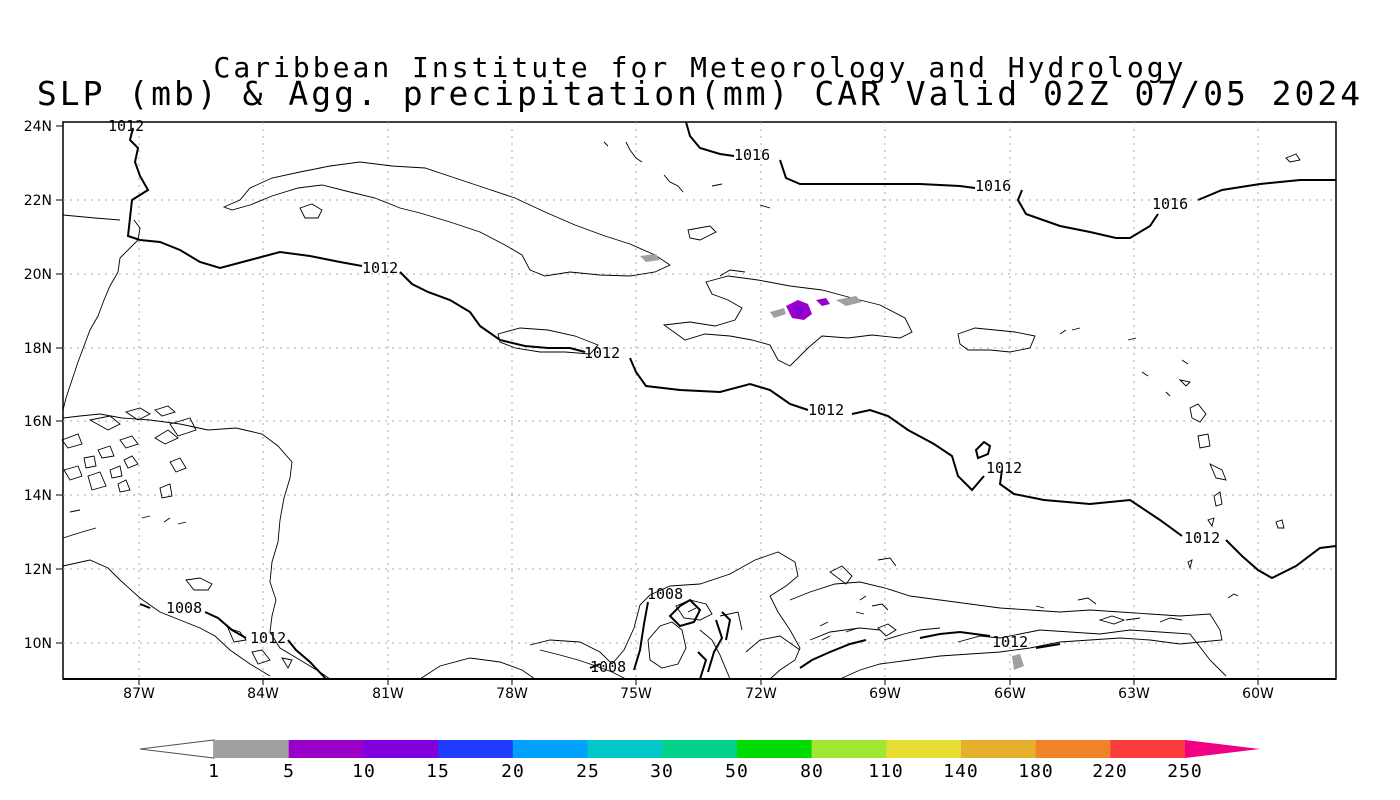  I want to click on central-america-coastline, so click(196, 447).